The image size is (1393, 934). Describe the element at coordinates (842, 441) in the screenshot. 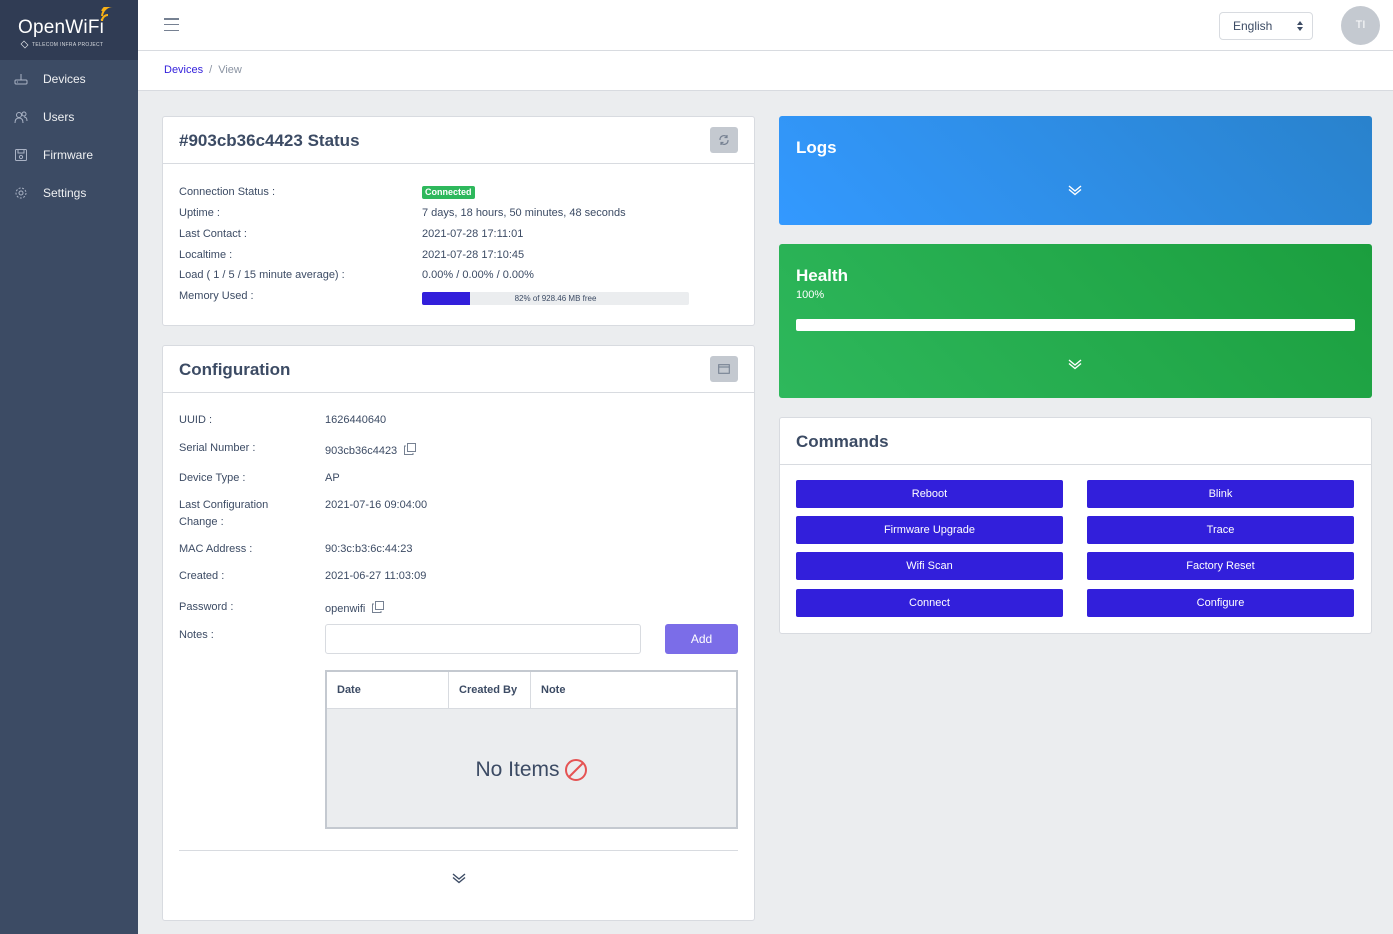

I see `commands-card-title: Commands` at that location.